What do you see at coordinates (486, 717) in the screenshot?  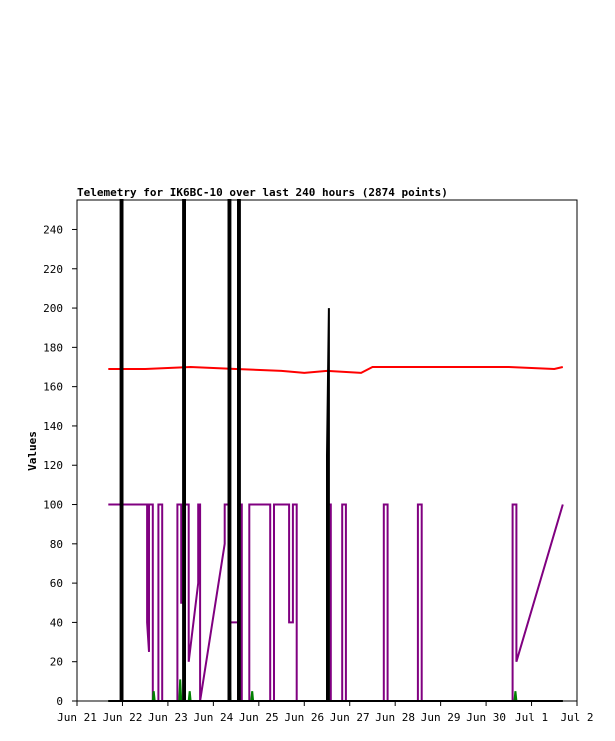 I see `x-tick-label: Jun 30` at bounding box center [486, 717].